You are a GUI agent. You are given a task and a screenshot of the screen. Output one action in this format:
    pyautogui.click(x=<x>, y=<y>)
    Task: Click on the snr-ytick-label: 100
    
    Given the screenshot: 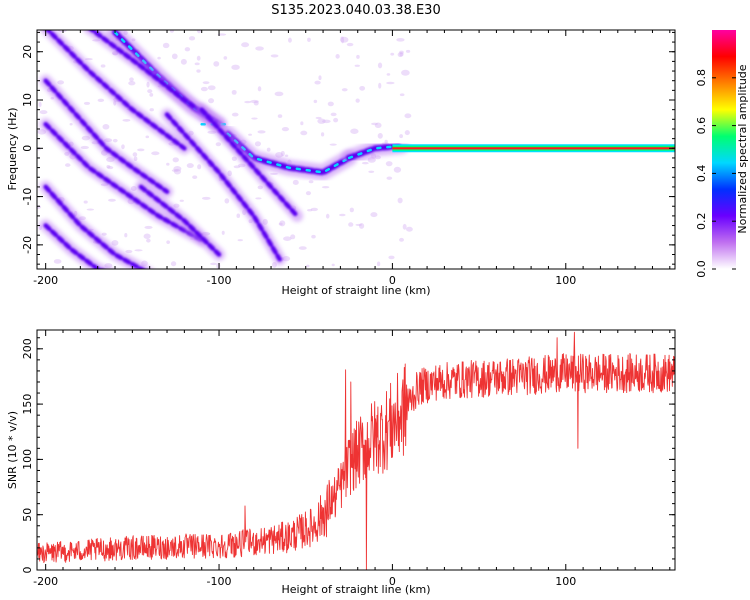 What is the action you would take?
    pyautogui.click(x=27, y=459)
    